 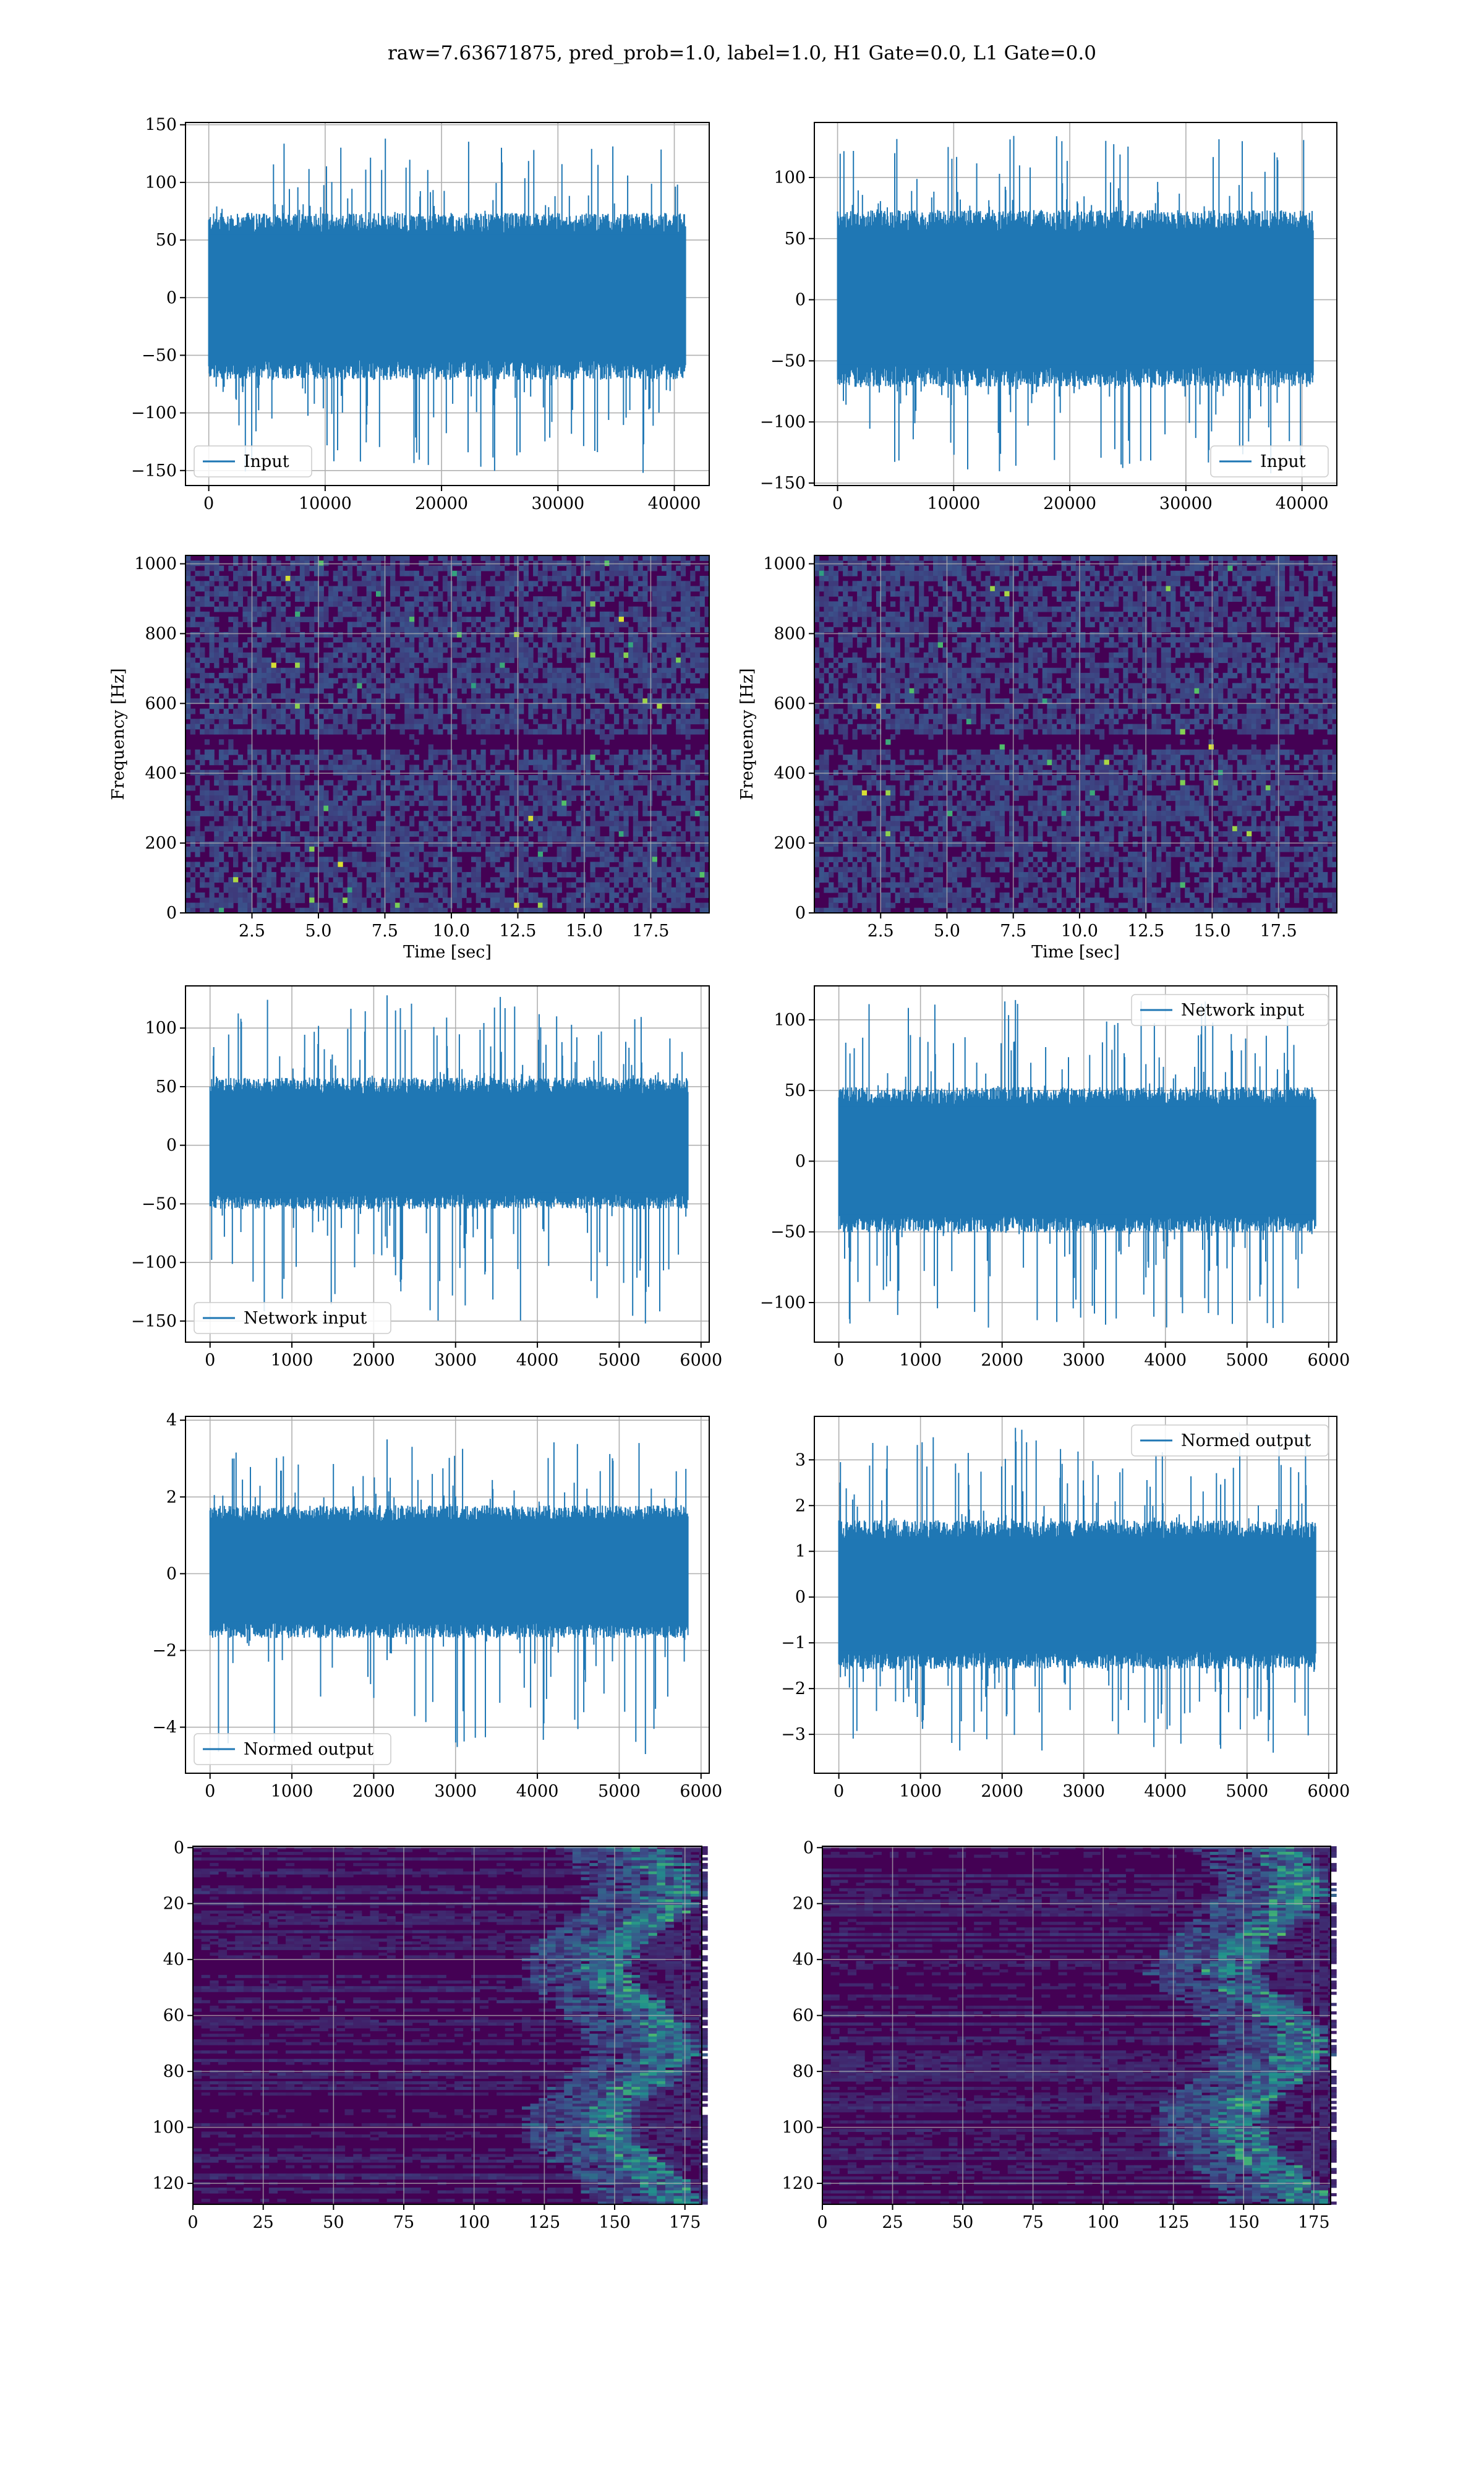 What do you see at coordinates (517, 931) in the screenshot?
I see `x-tick-label: 12.5` at bounding box center [517, 931].